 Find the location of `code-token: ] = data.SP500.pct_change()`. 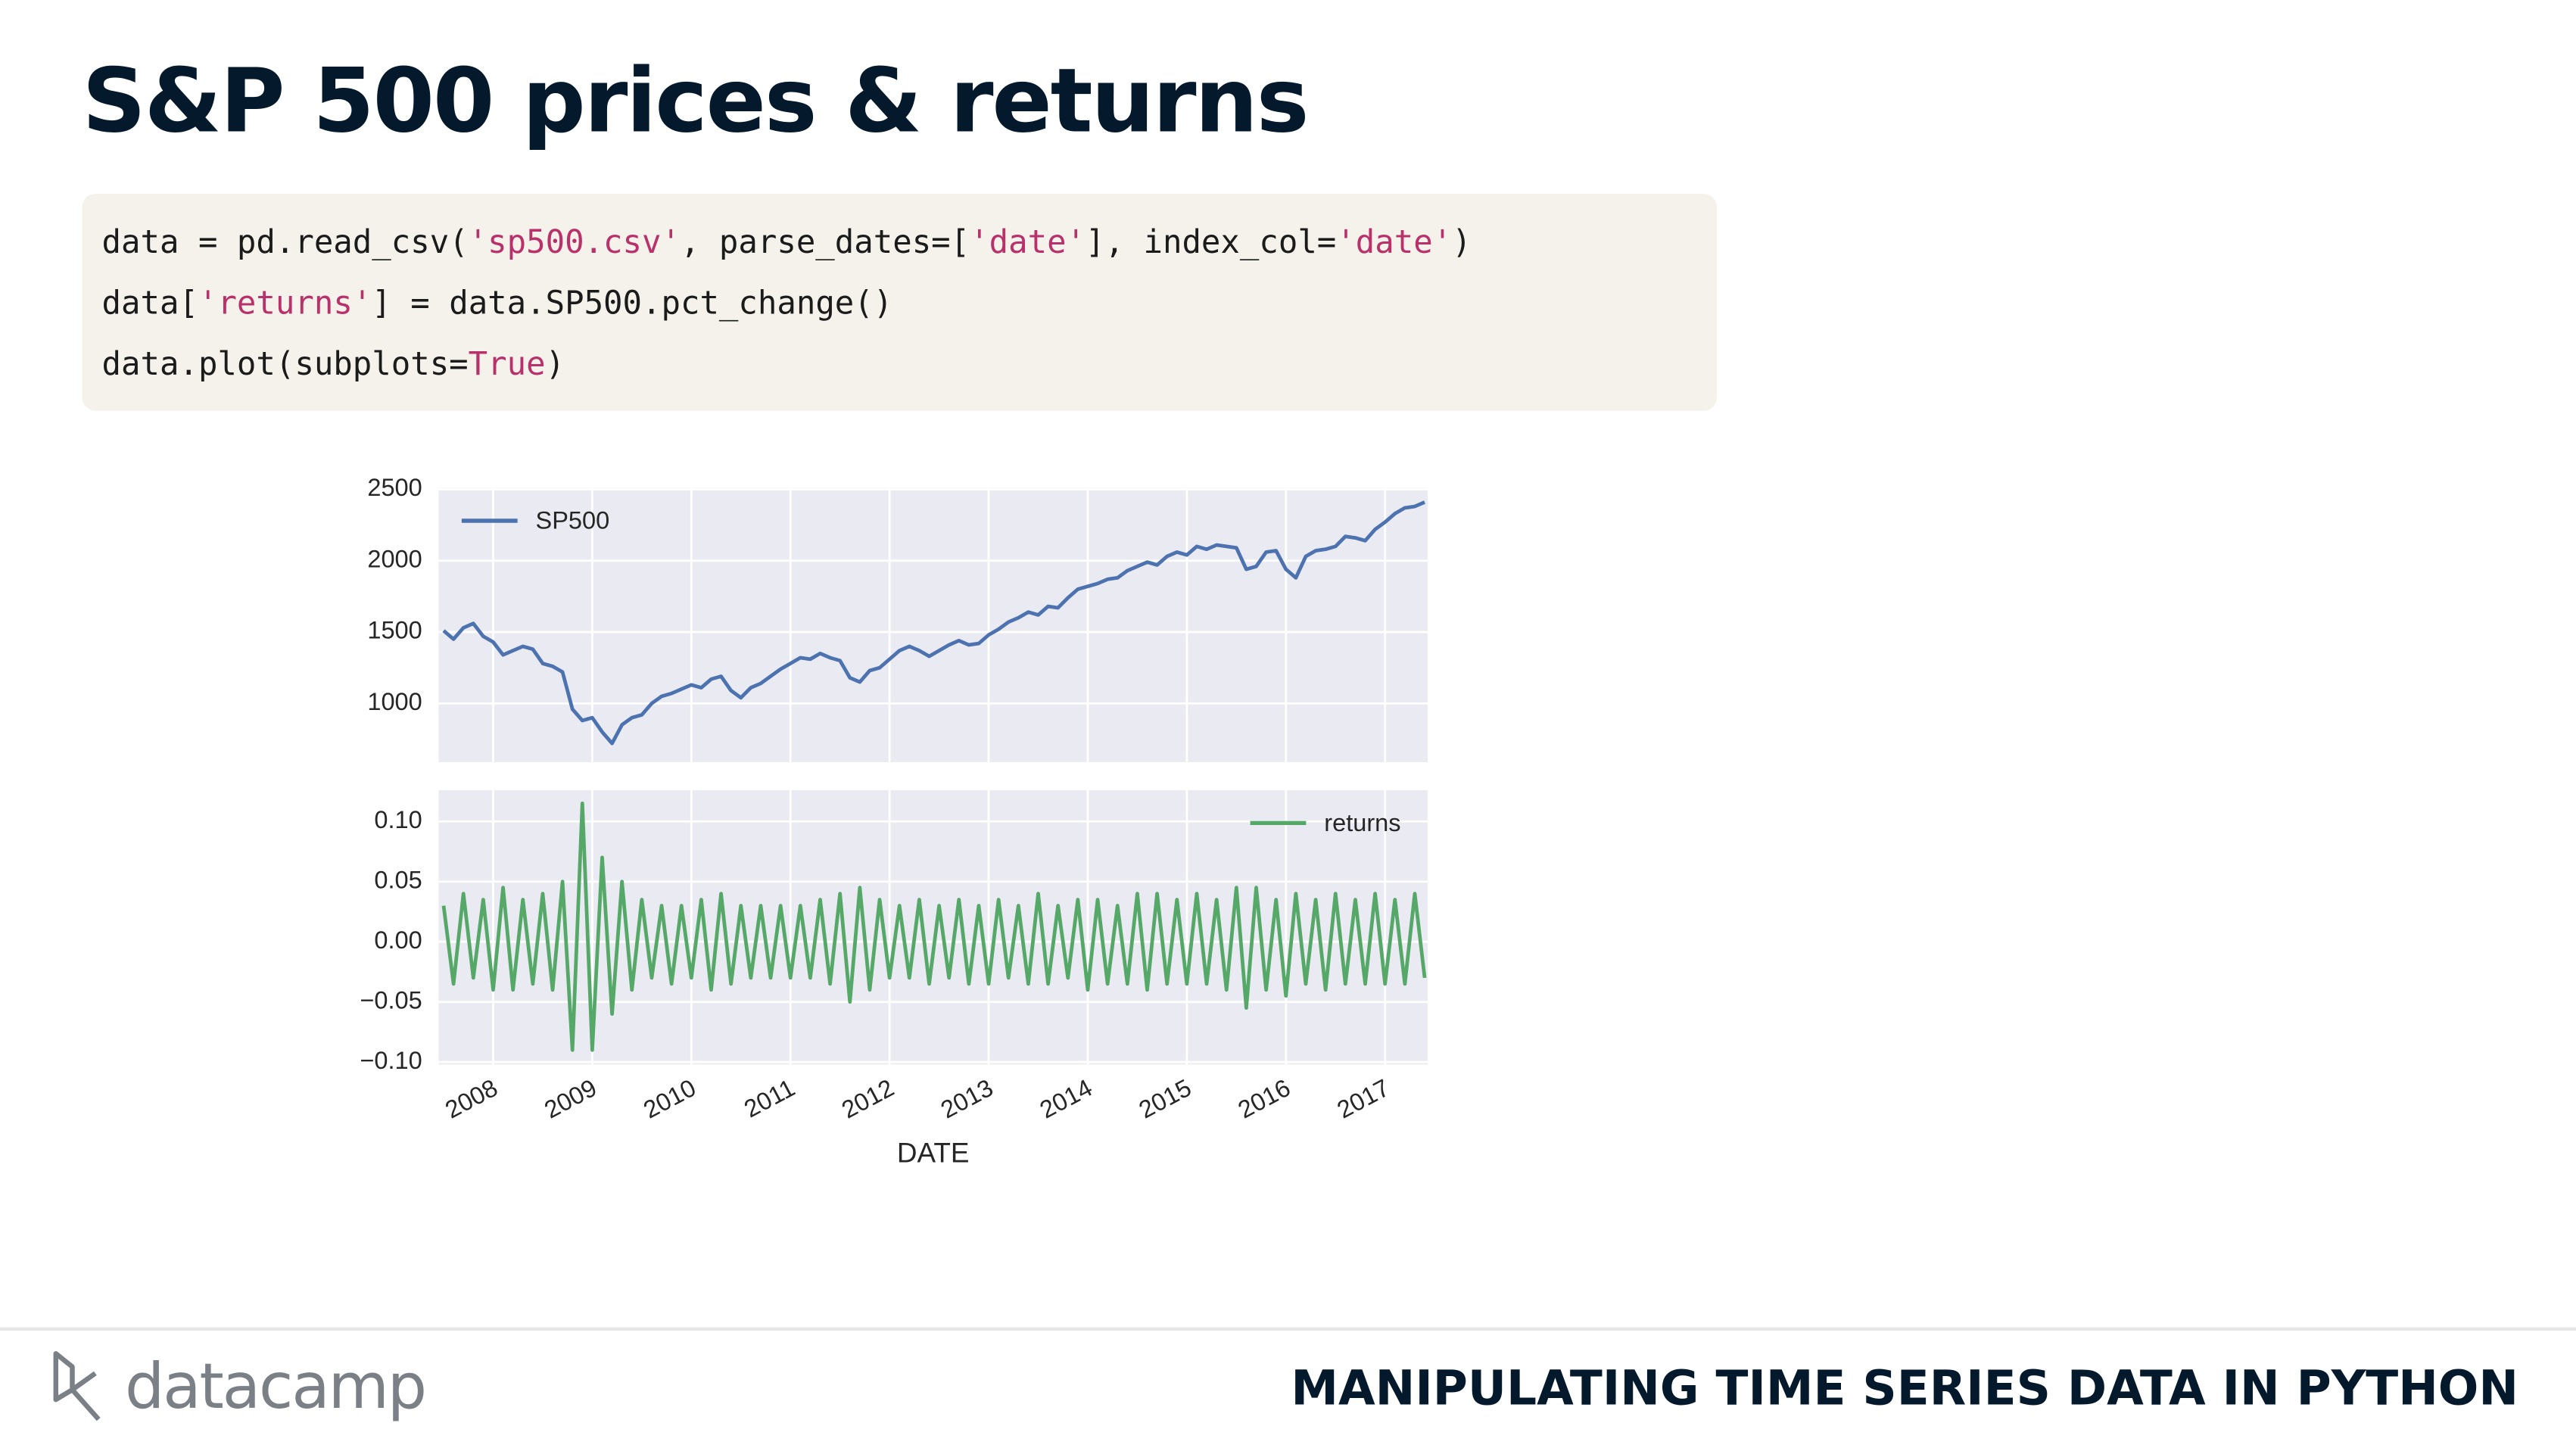

code-token: ] = data.SP500.pct_change() is located at coordinates (632, 303).